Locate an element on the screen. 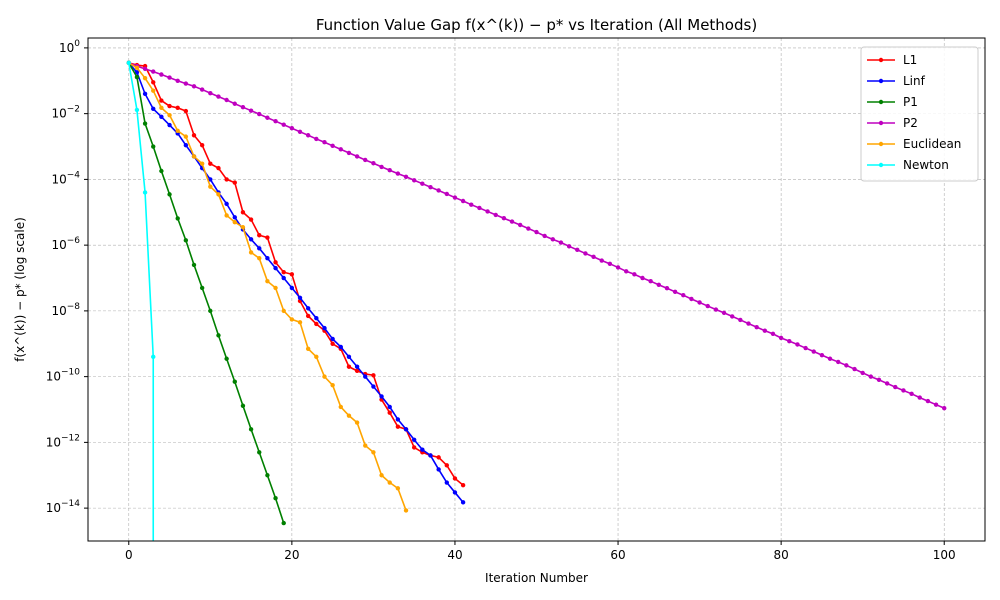 Image resolution: width=1000 pixels, height=600 pixels. legend-item-linf: Linf is located at coordinates (896, 81).